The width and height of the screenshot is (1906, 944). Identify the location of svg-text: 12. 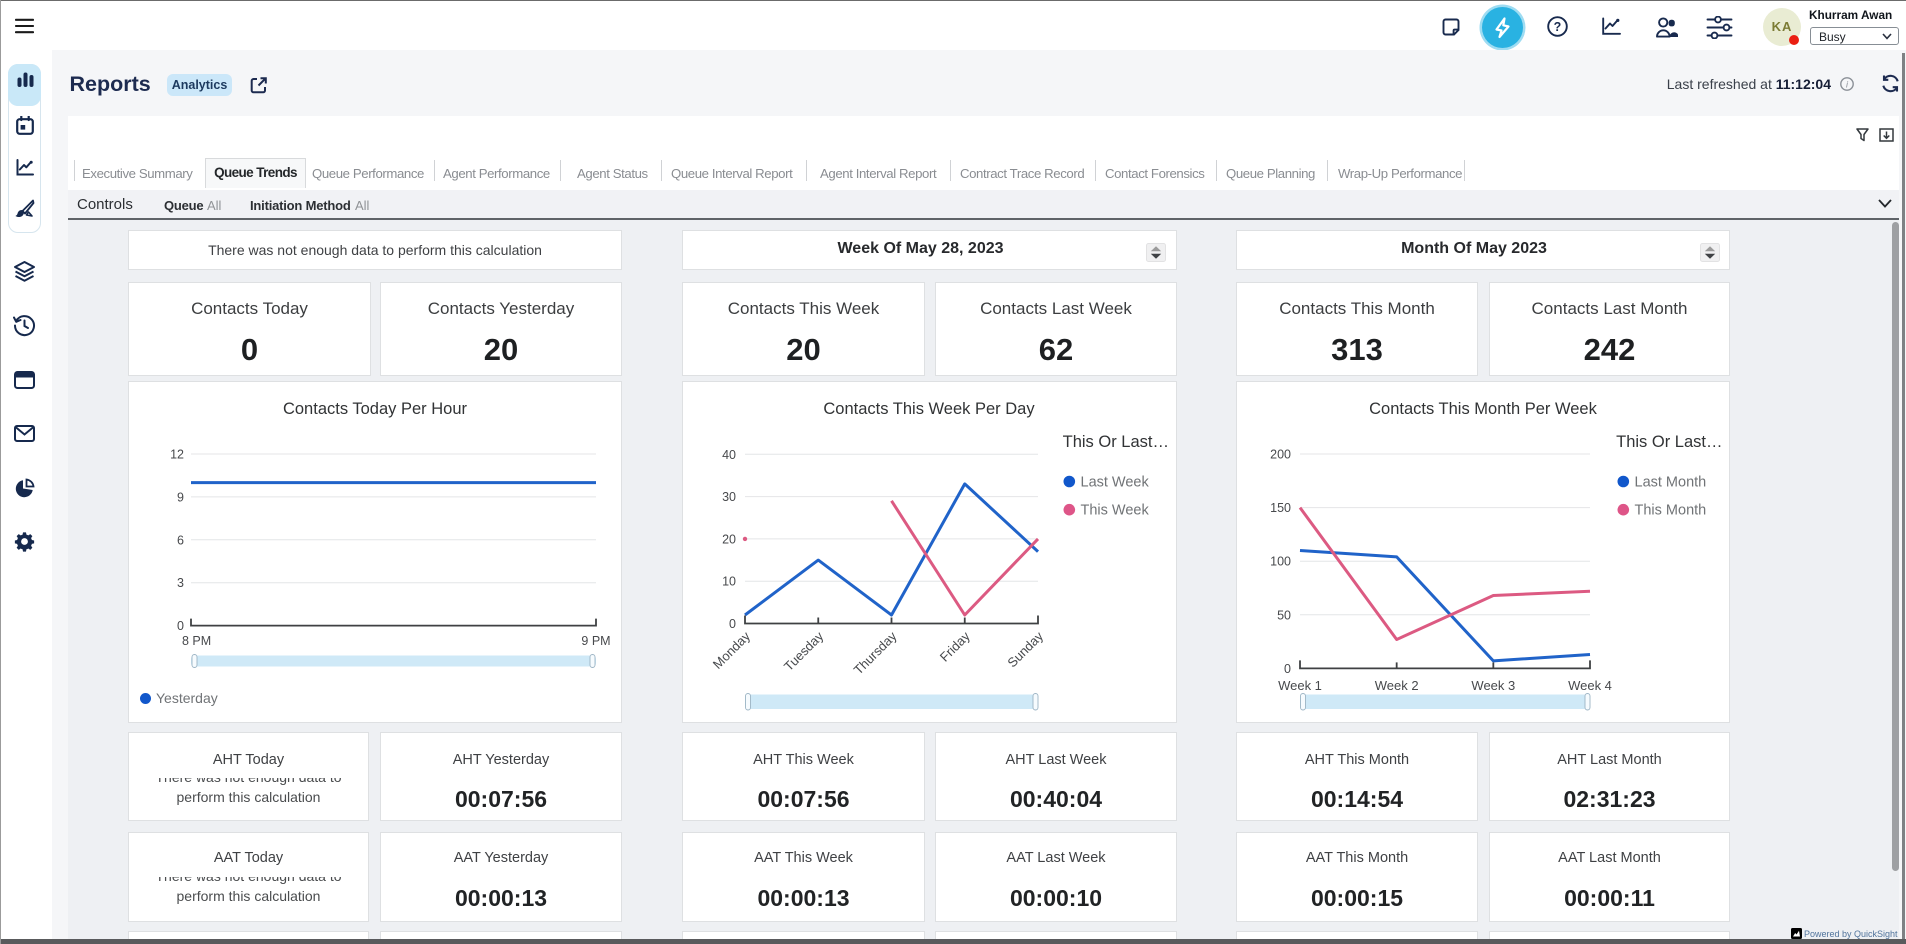
(177, 455).